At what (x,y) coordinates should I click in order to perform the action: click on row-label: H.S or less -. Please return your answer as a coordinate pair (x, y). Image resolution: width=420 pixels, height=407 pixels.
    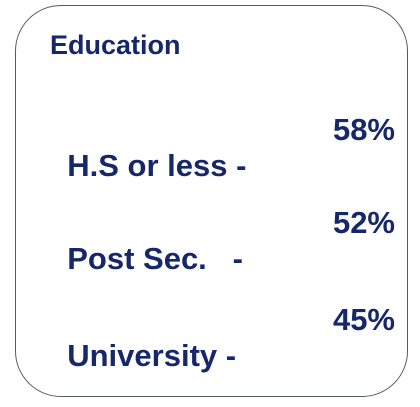
    Looking at the image, I should click on (157, 165).